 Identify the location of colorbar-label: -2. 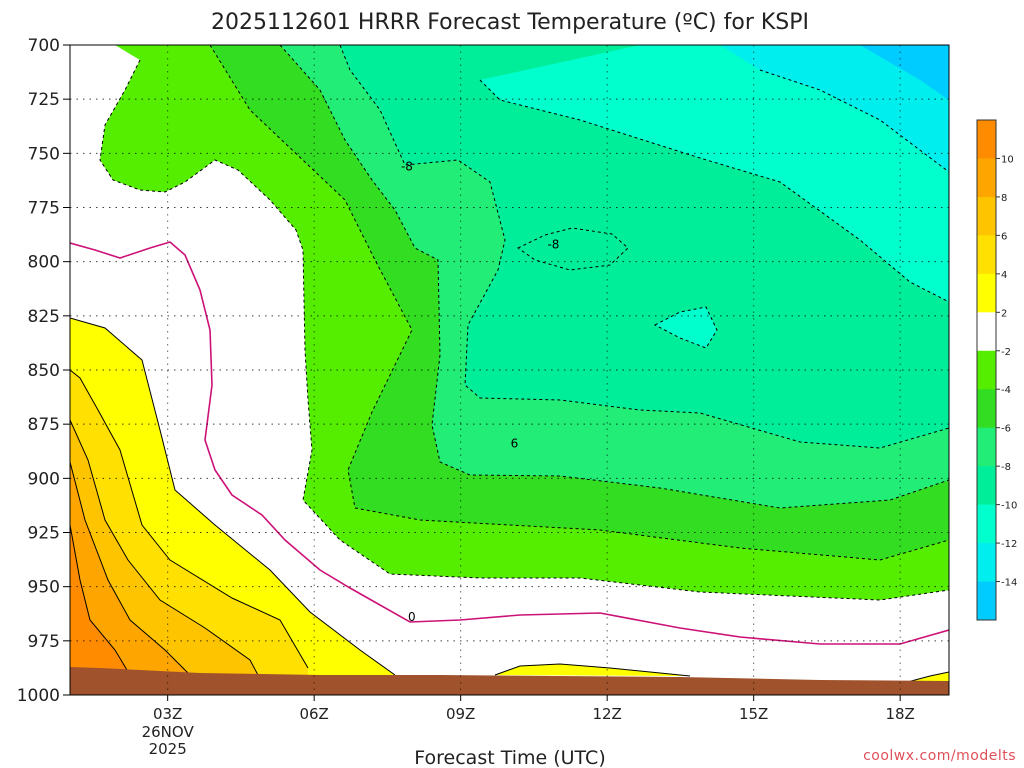
(1006, 352).